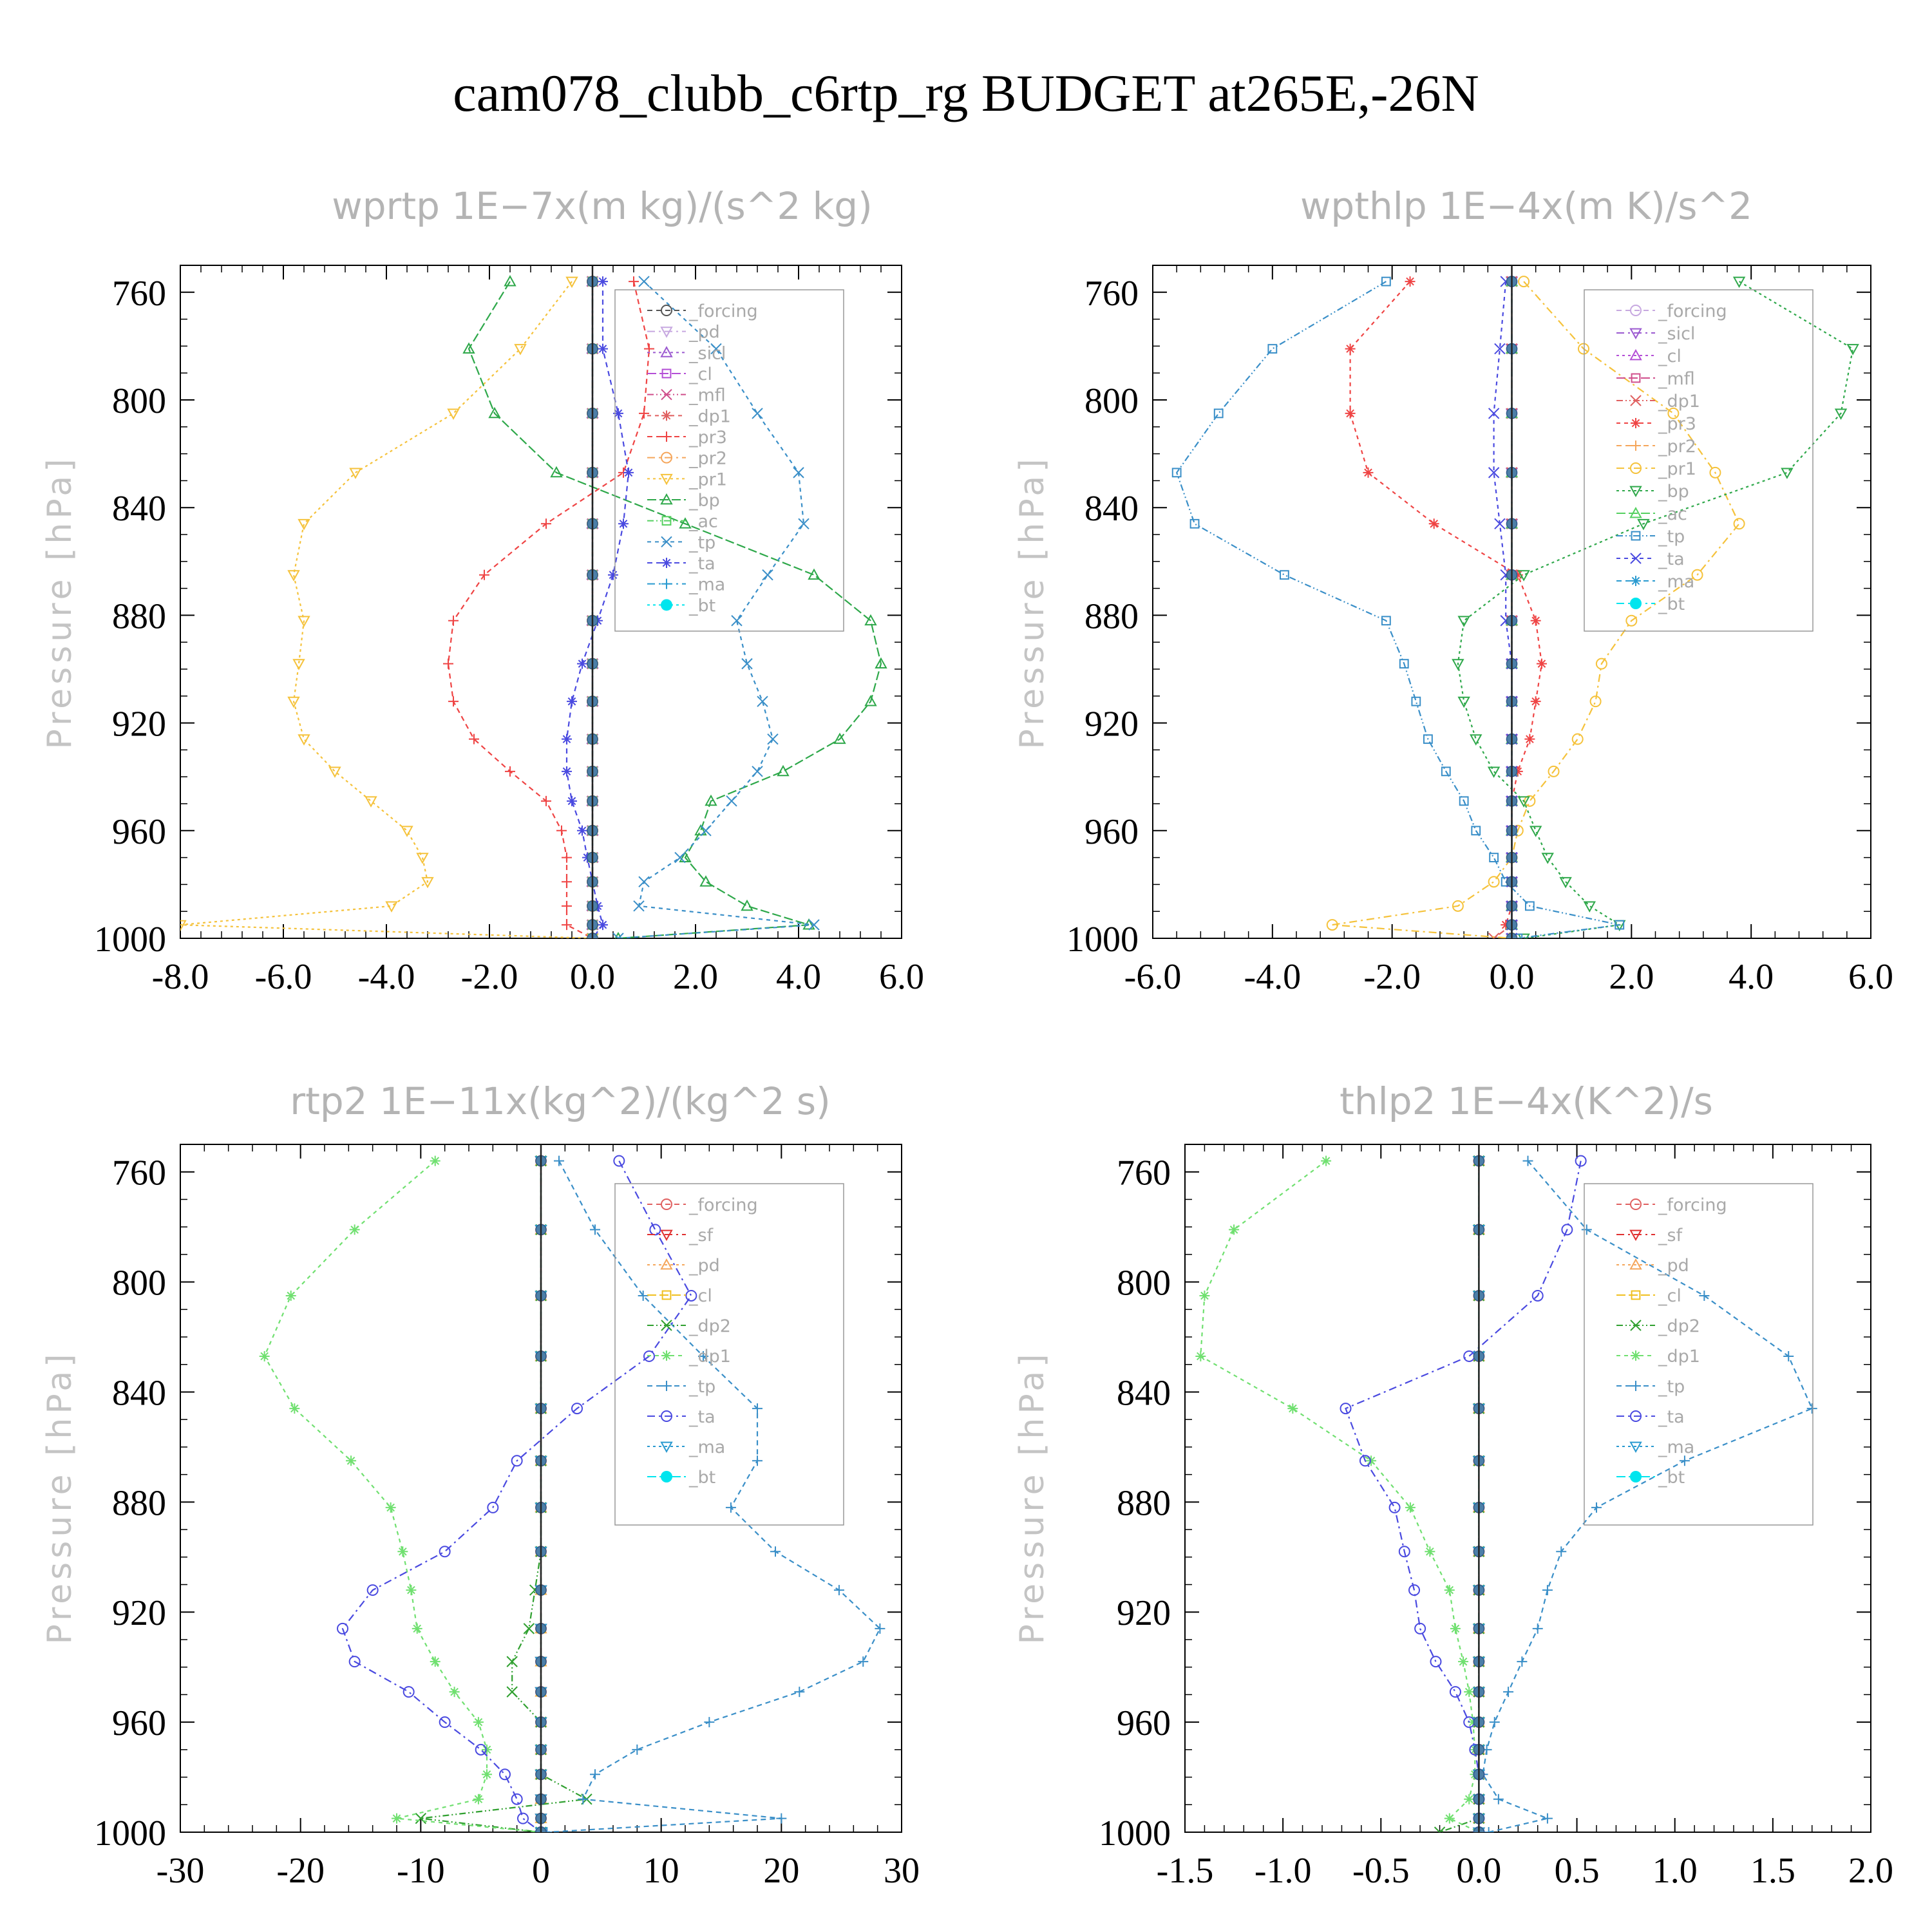 This screenshot has height=1932, width=1932. What do you see at coordinates (701, 564) in the screenshot?
I see `legend-label: _ta` at bounding box center [701, 564].